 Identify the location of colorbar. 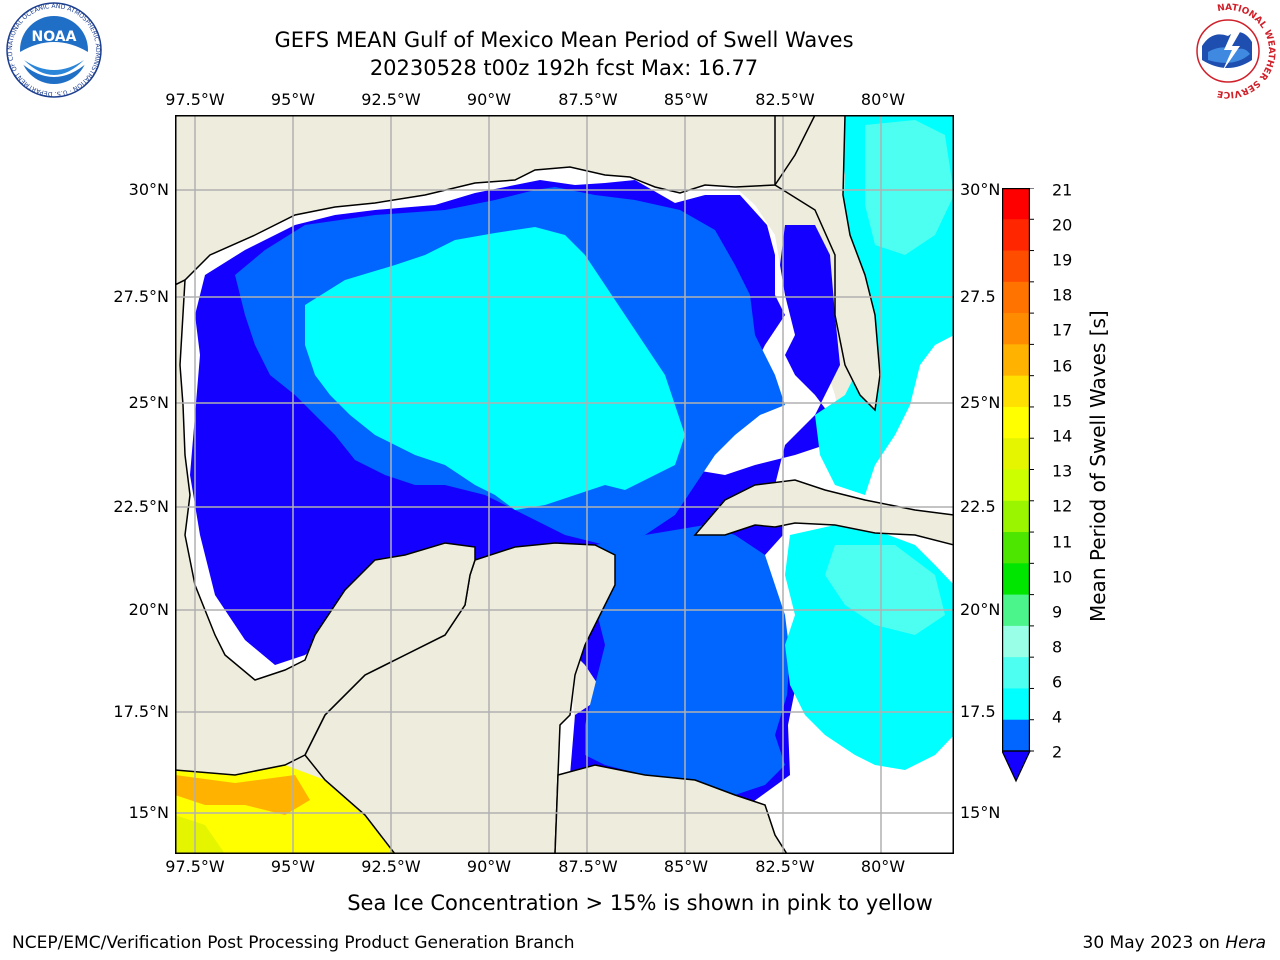
(1018, 486).